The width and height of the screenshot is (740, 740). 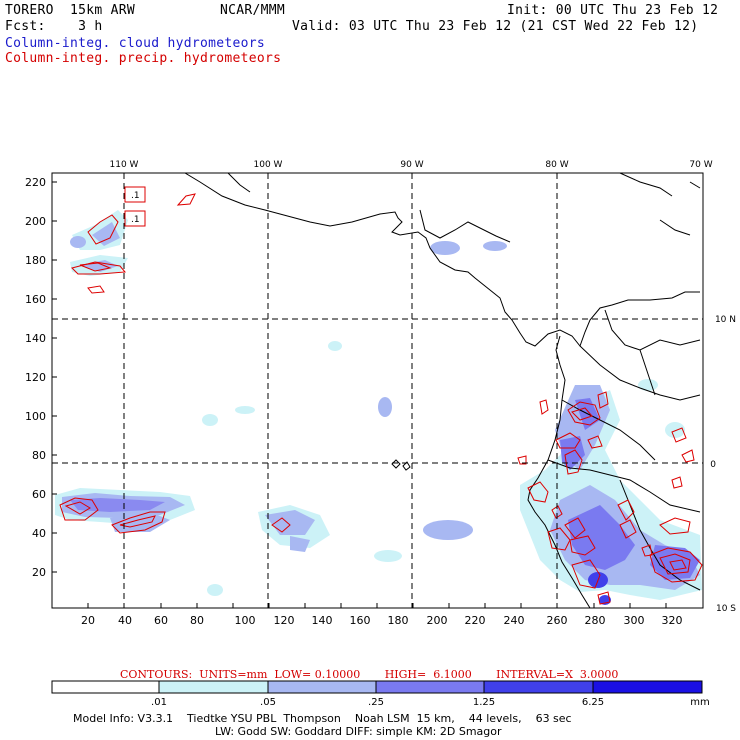 What do you see at coordinates (245, 620) in the screenshot?
I see `x-tick-label: 100` at bounding box center [245, 620].